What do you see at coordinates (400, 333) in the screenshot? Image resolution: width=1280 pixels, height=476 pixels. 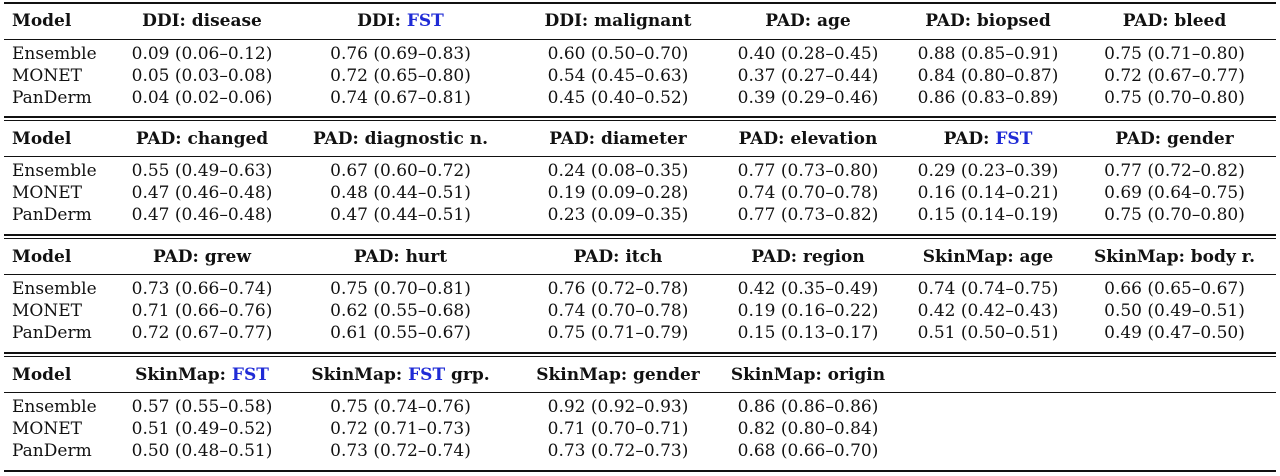 I see `table-cell: 0.61 (0.55–0.67)` at bounding box center [400, 333].